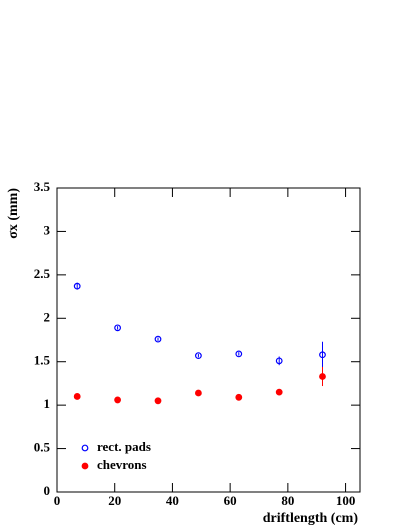  What do you see at coordinates (42, 447) in the screenshot?
I see `y-tick-label: 0.5` at bounding box center [42, 447].